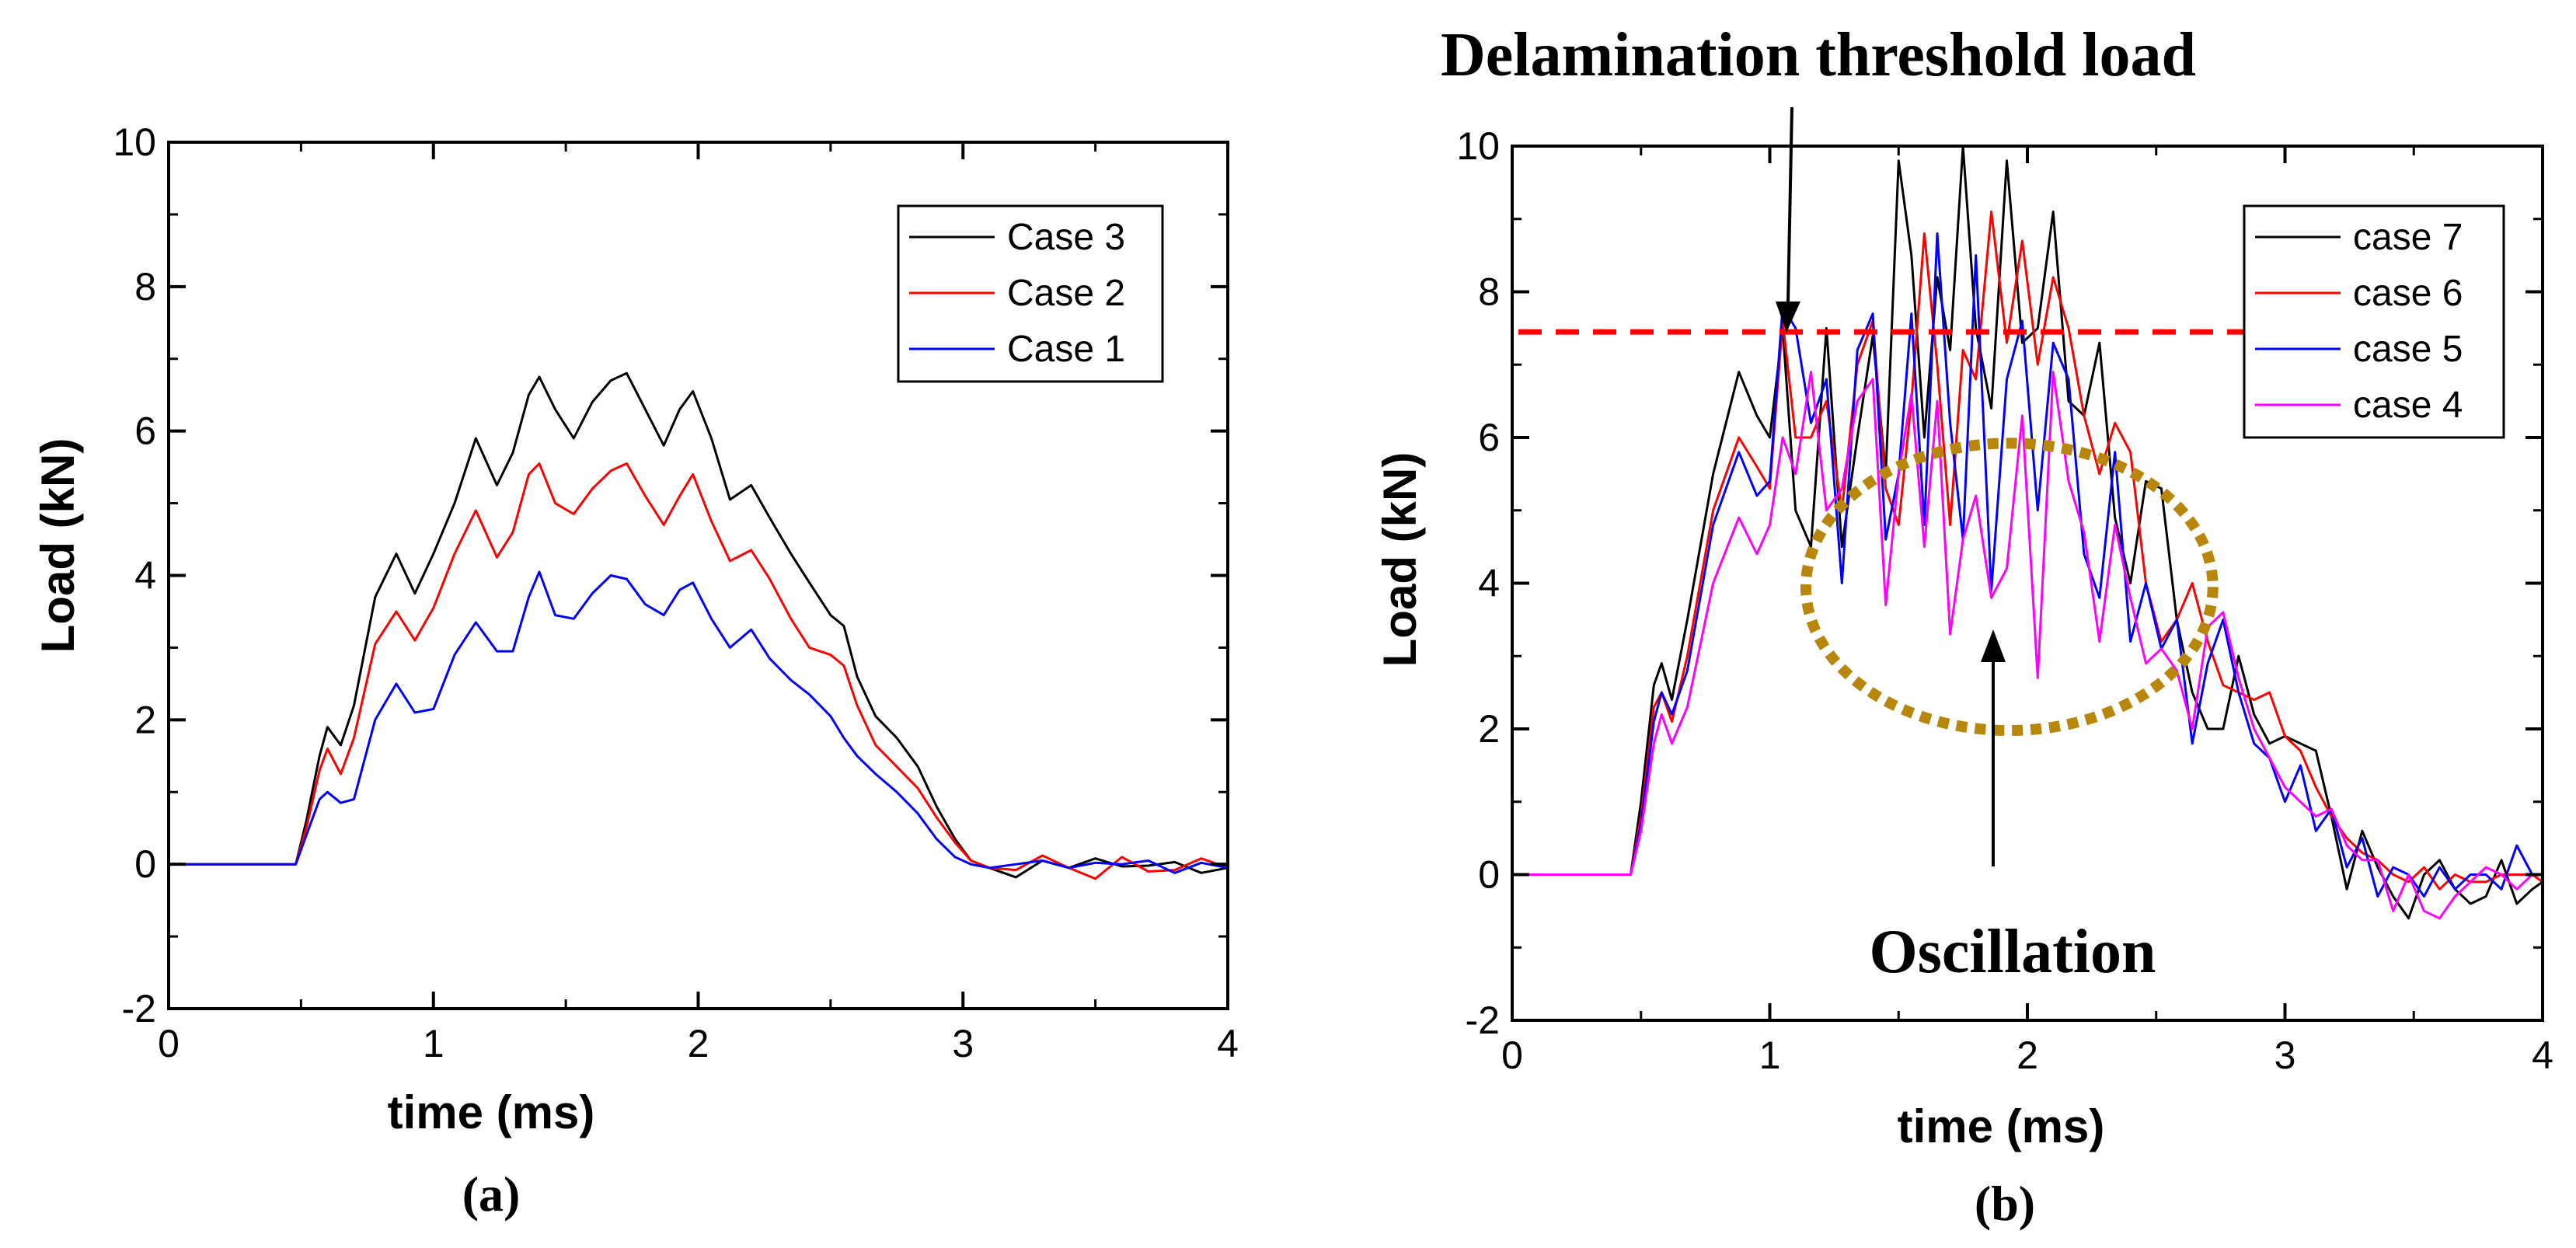  Describe the element at coordinates (1790, 204) in the screenshot. I see `threshold-arrow-shaft` at that location.